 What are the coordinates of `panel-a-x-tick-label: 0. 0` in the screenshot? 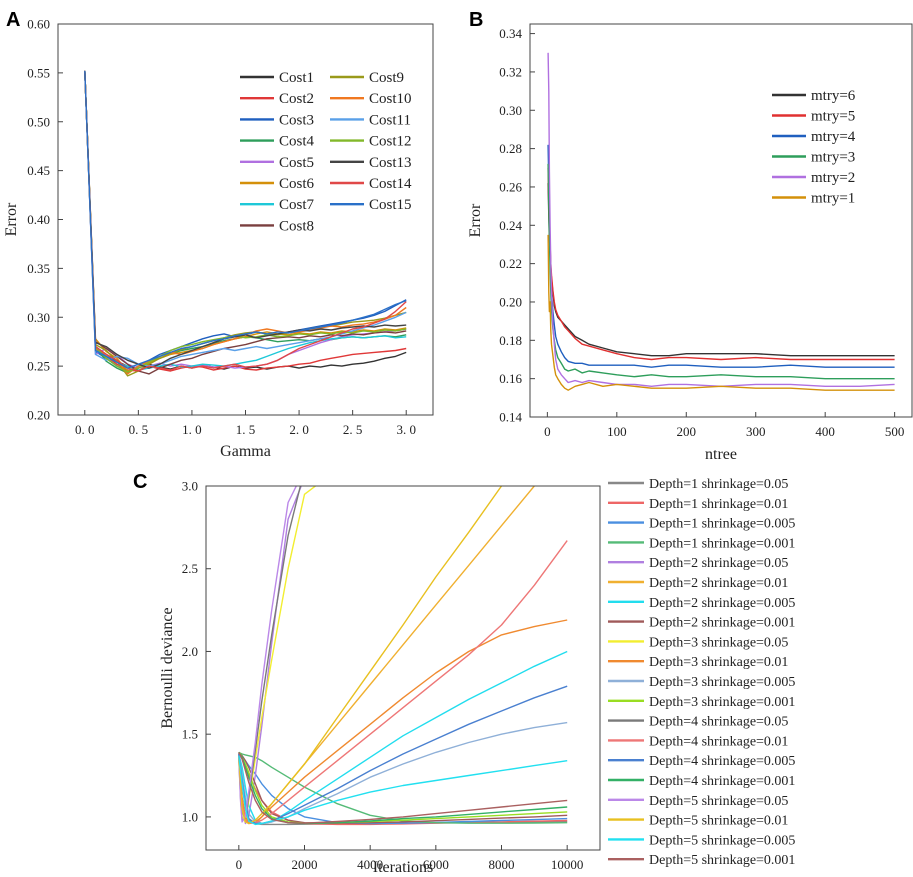 It's located at (85, 429).